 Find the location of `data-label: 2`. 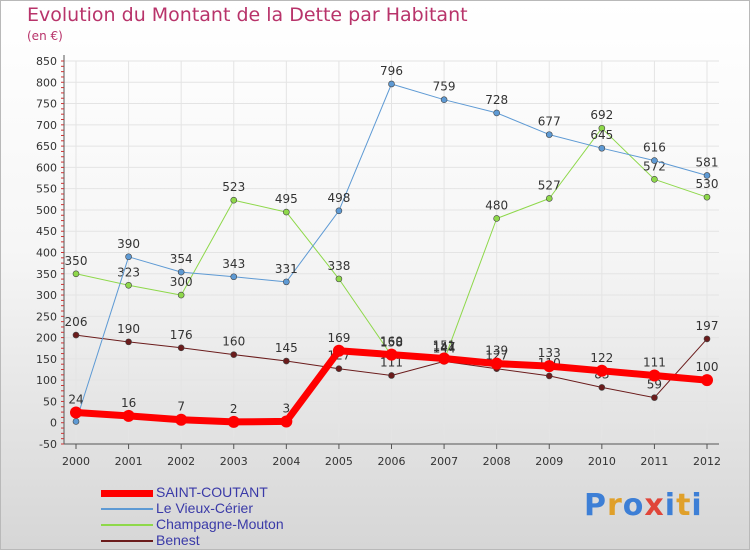

data-label: 2 is located at coordinates (234, 409).